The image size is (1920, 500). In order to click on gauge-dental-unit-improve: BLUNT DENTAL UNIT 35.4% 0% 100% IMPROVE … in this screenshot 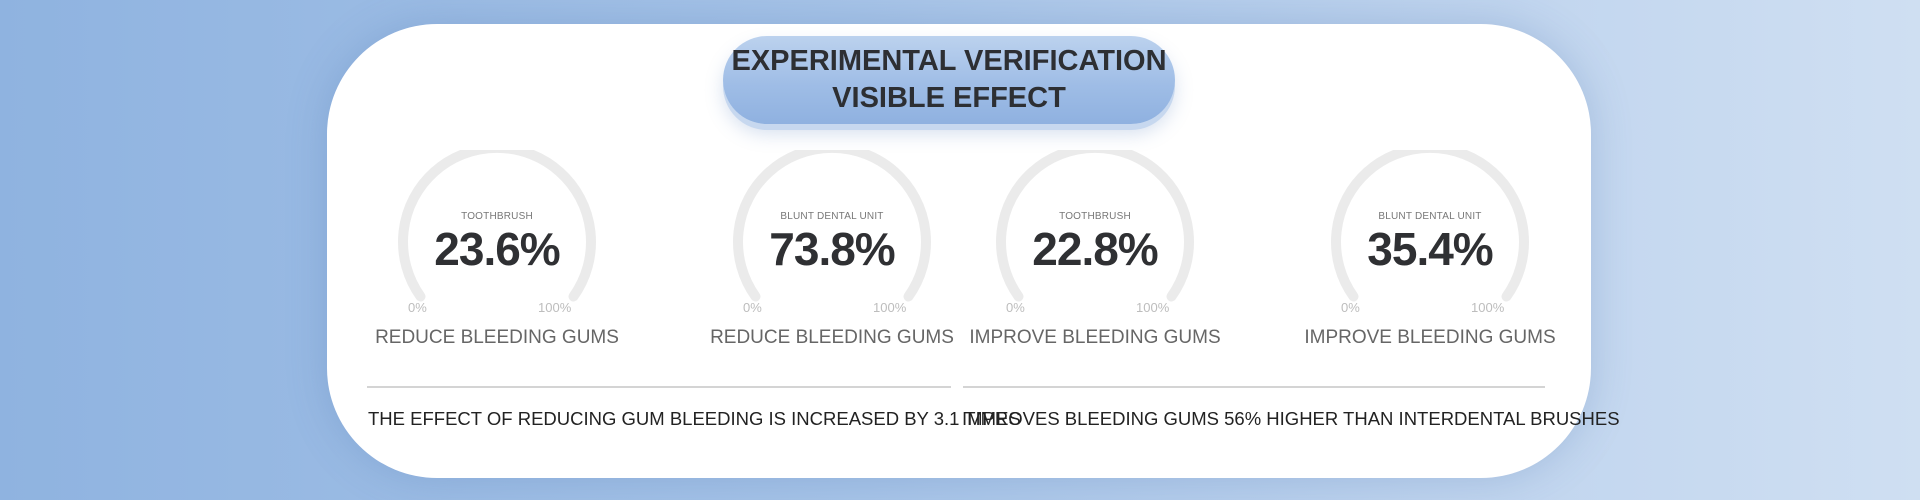, I will do `click(1430, 249)`.